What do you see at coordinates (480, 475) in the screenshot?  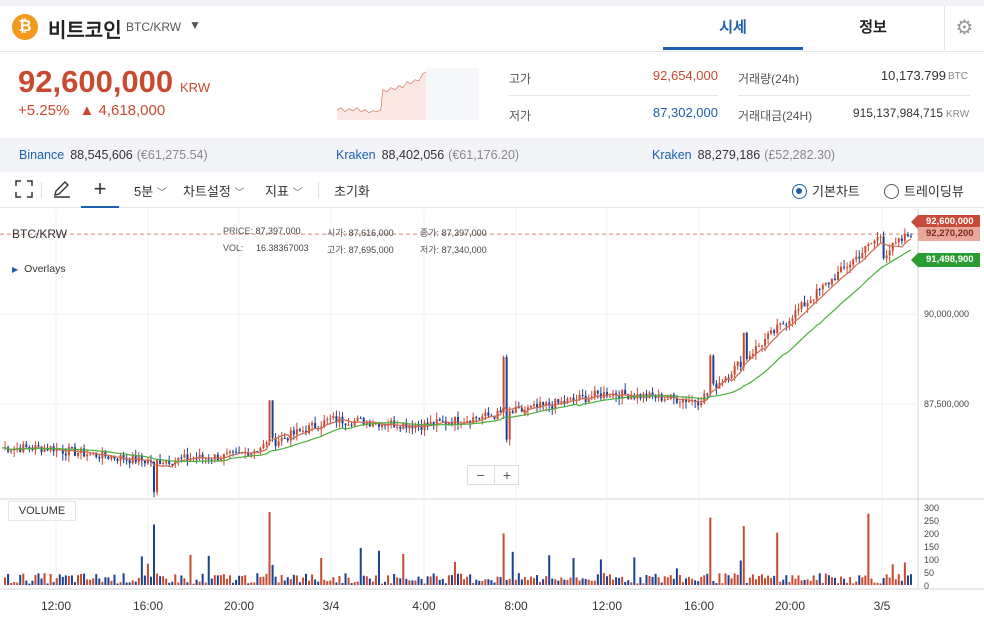 I see `zoom-out-button: −` at bounding box center [480, 475].